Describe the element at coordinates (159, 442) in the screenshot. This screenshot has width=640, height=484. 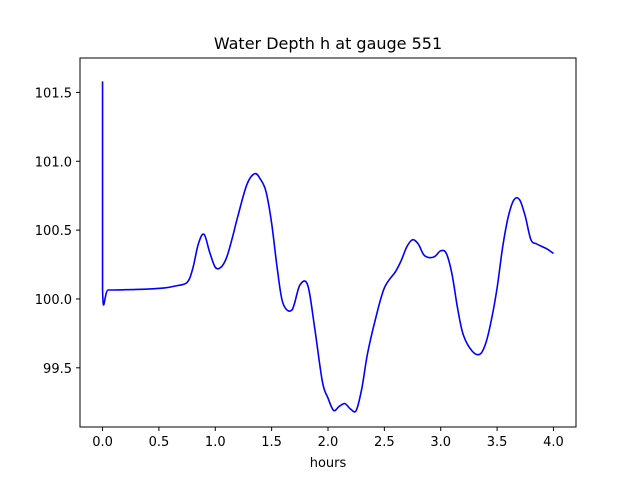
I see `x-tick-label: 0.5` at that location.